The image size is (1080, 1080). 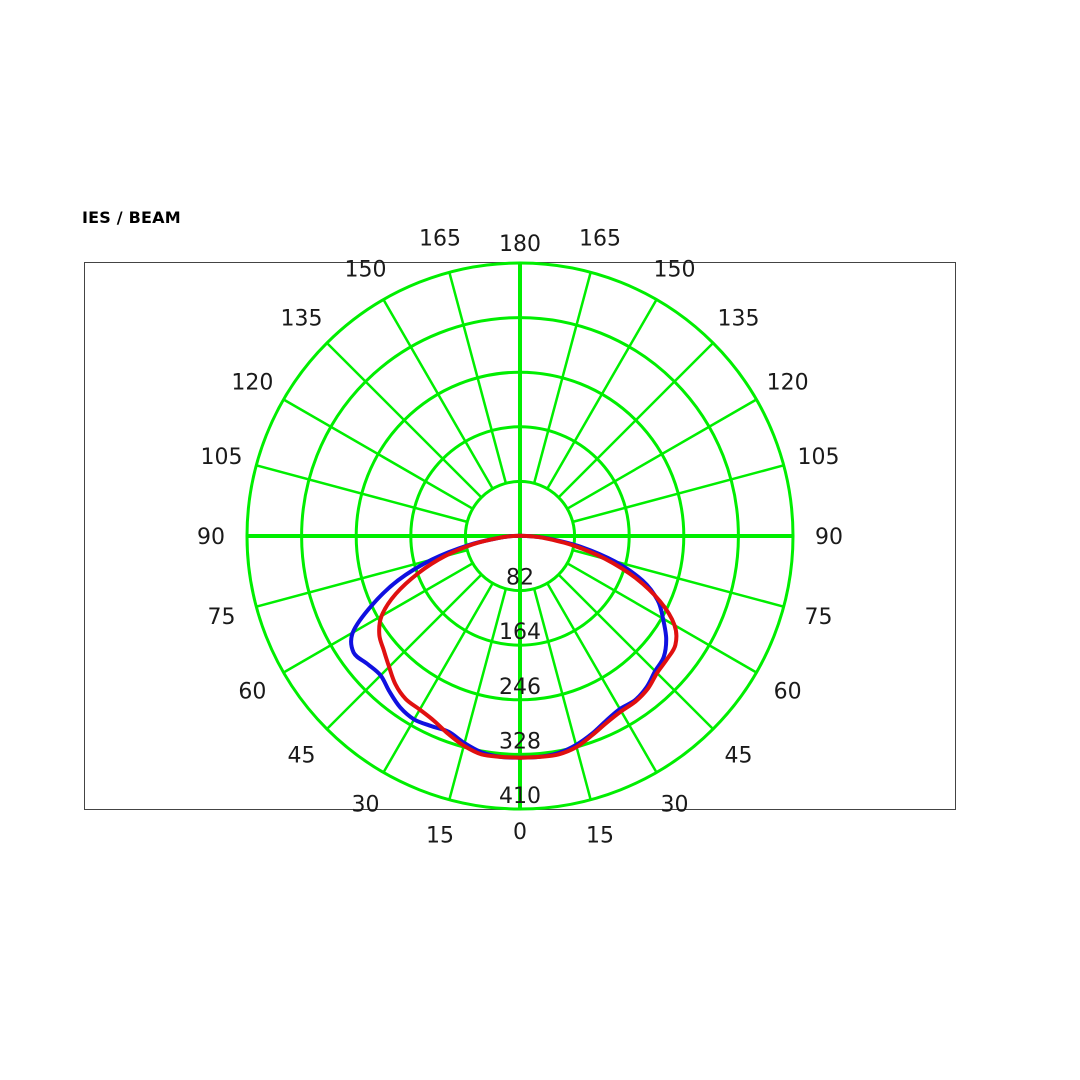 What do you see at coordinates (211, 537) in the screenshot?
I see `angle-label-left-90: 90` at bounding box center [211, 537].